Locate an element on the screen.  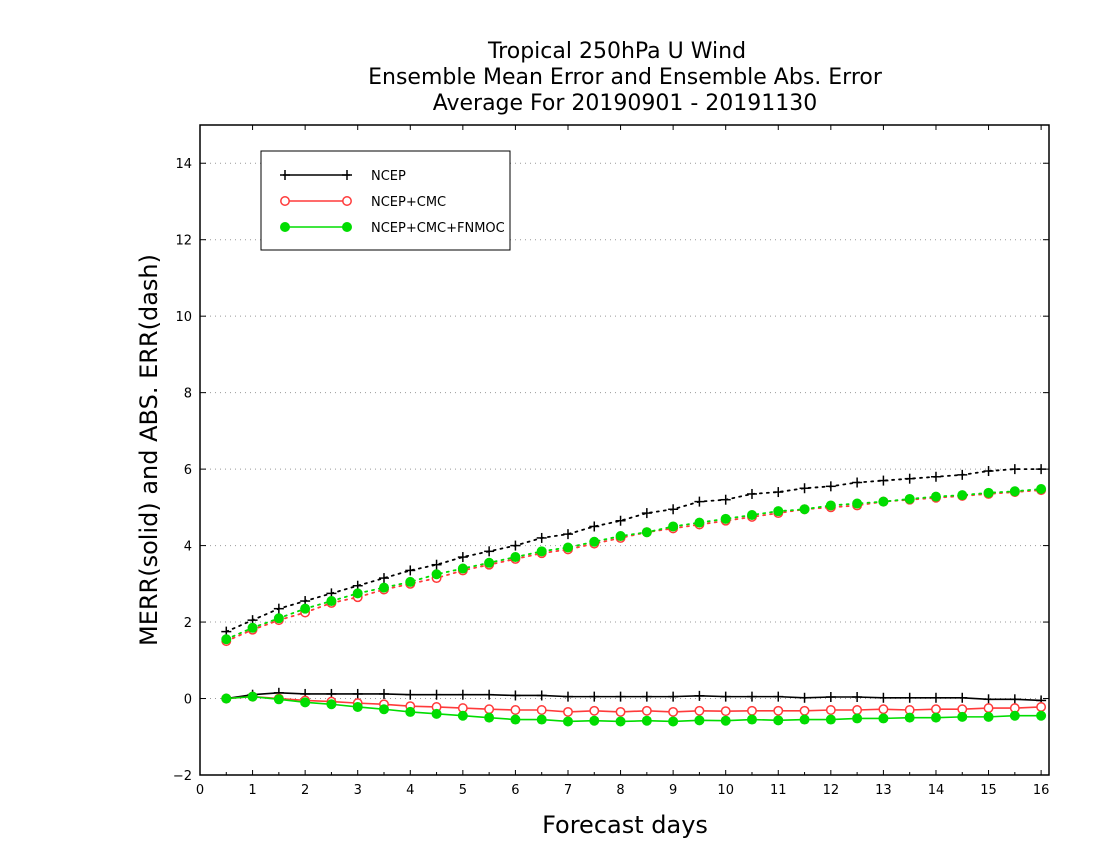
legend-entry: NCEP is located at coordinates (343, 176).